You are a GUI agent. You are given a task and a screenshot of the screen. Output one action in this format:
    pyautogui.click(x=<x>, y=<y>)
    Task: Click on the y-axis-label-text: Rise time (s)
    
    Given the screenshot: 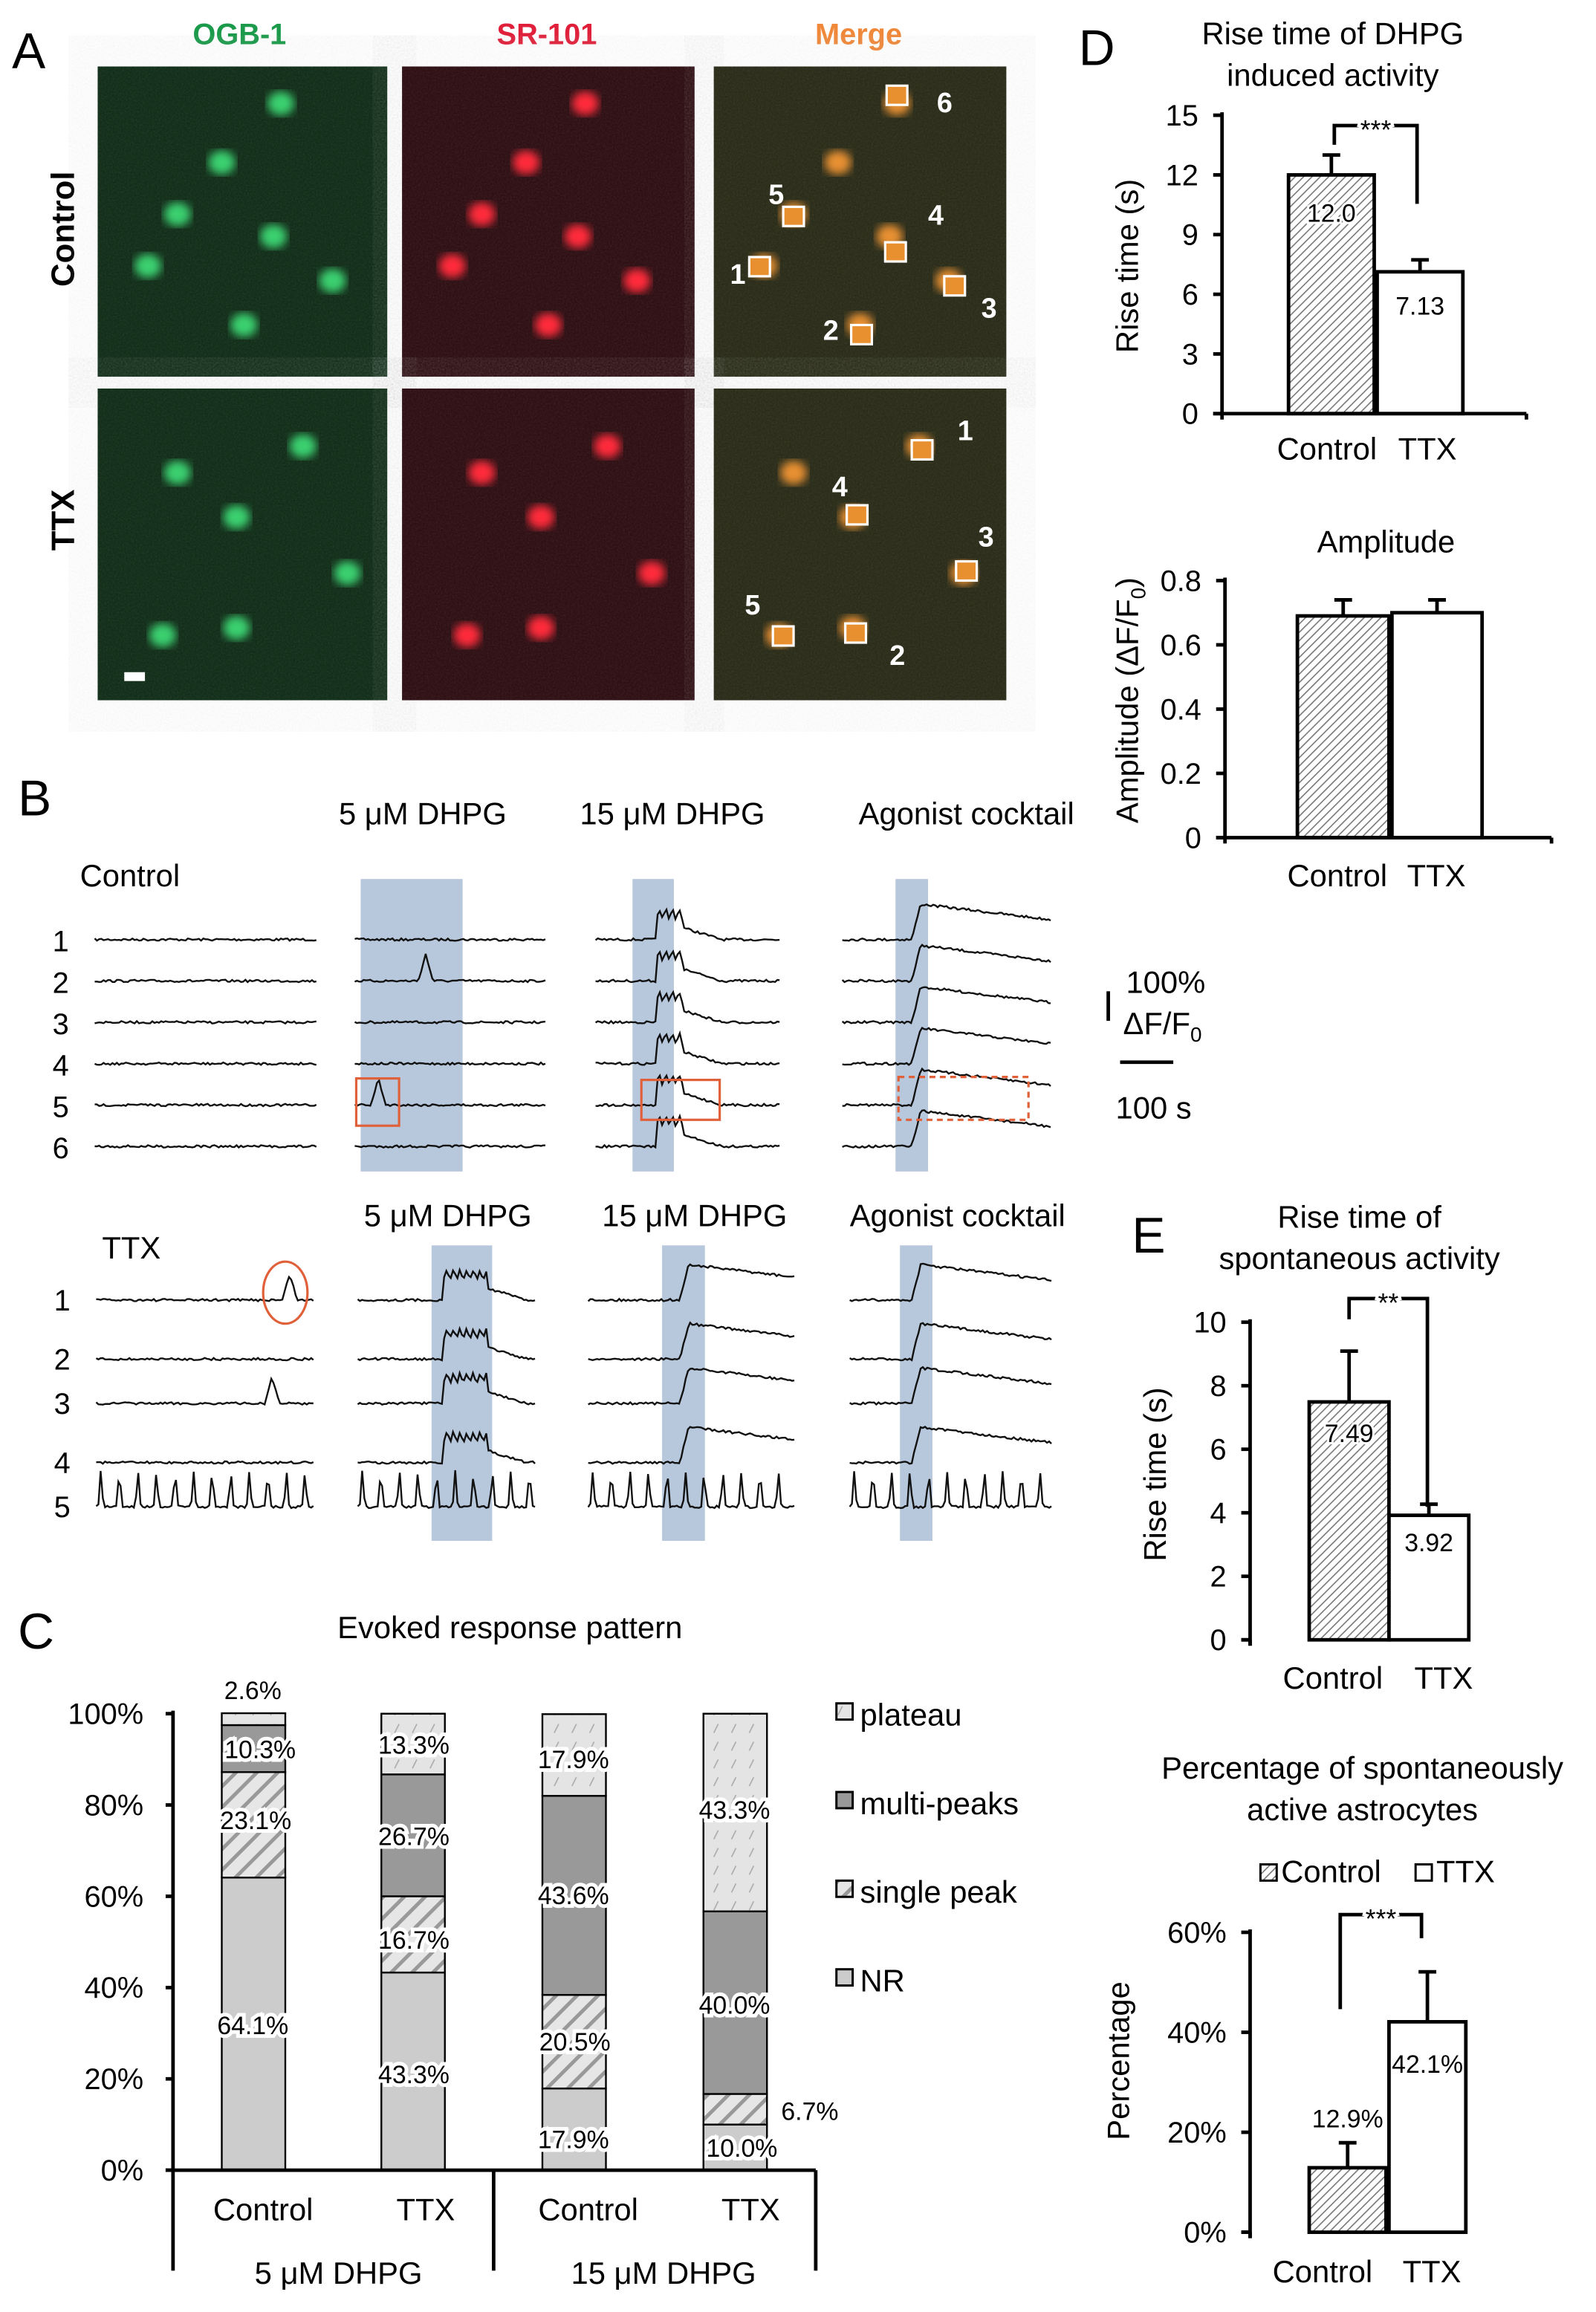 What is the action you would take?
    pyautogui.click(x=1155, y=1474)
    